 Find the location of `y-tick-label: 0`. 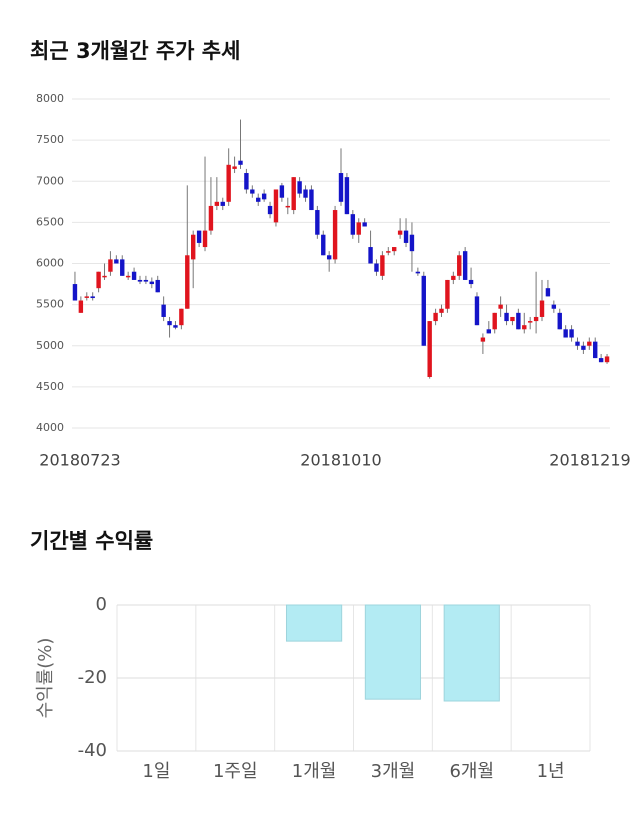

y-tick-label: 0 is located at coordinates (101, 604).